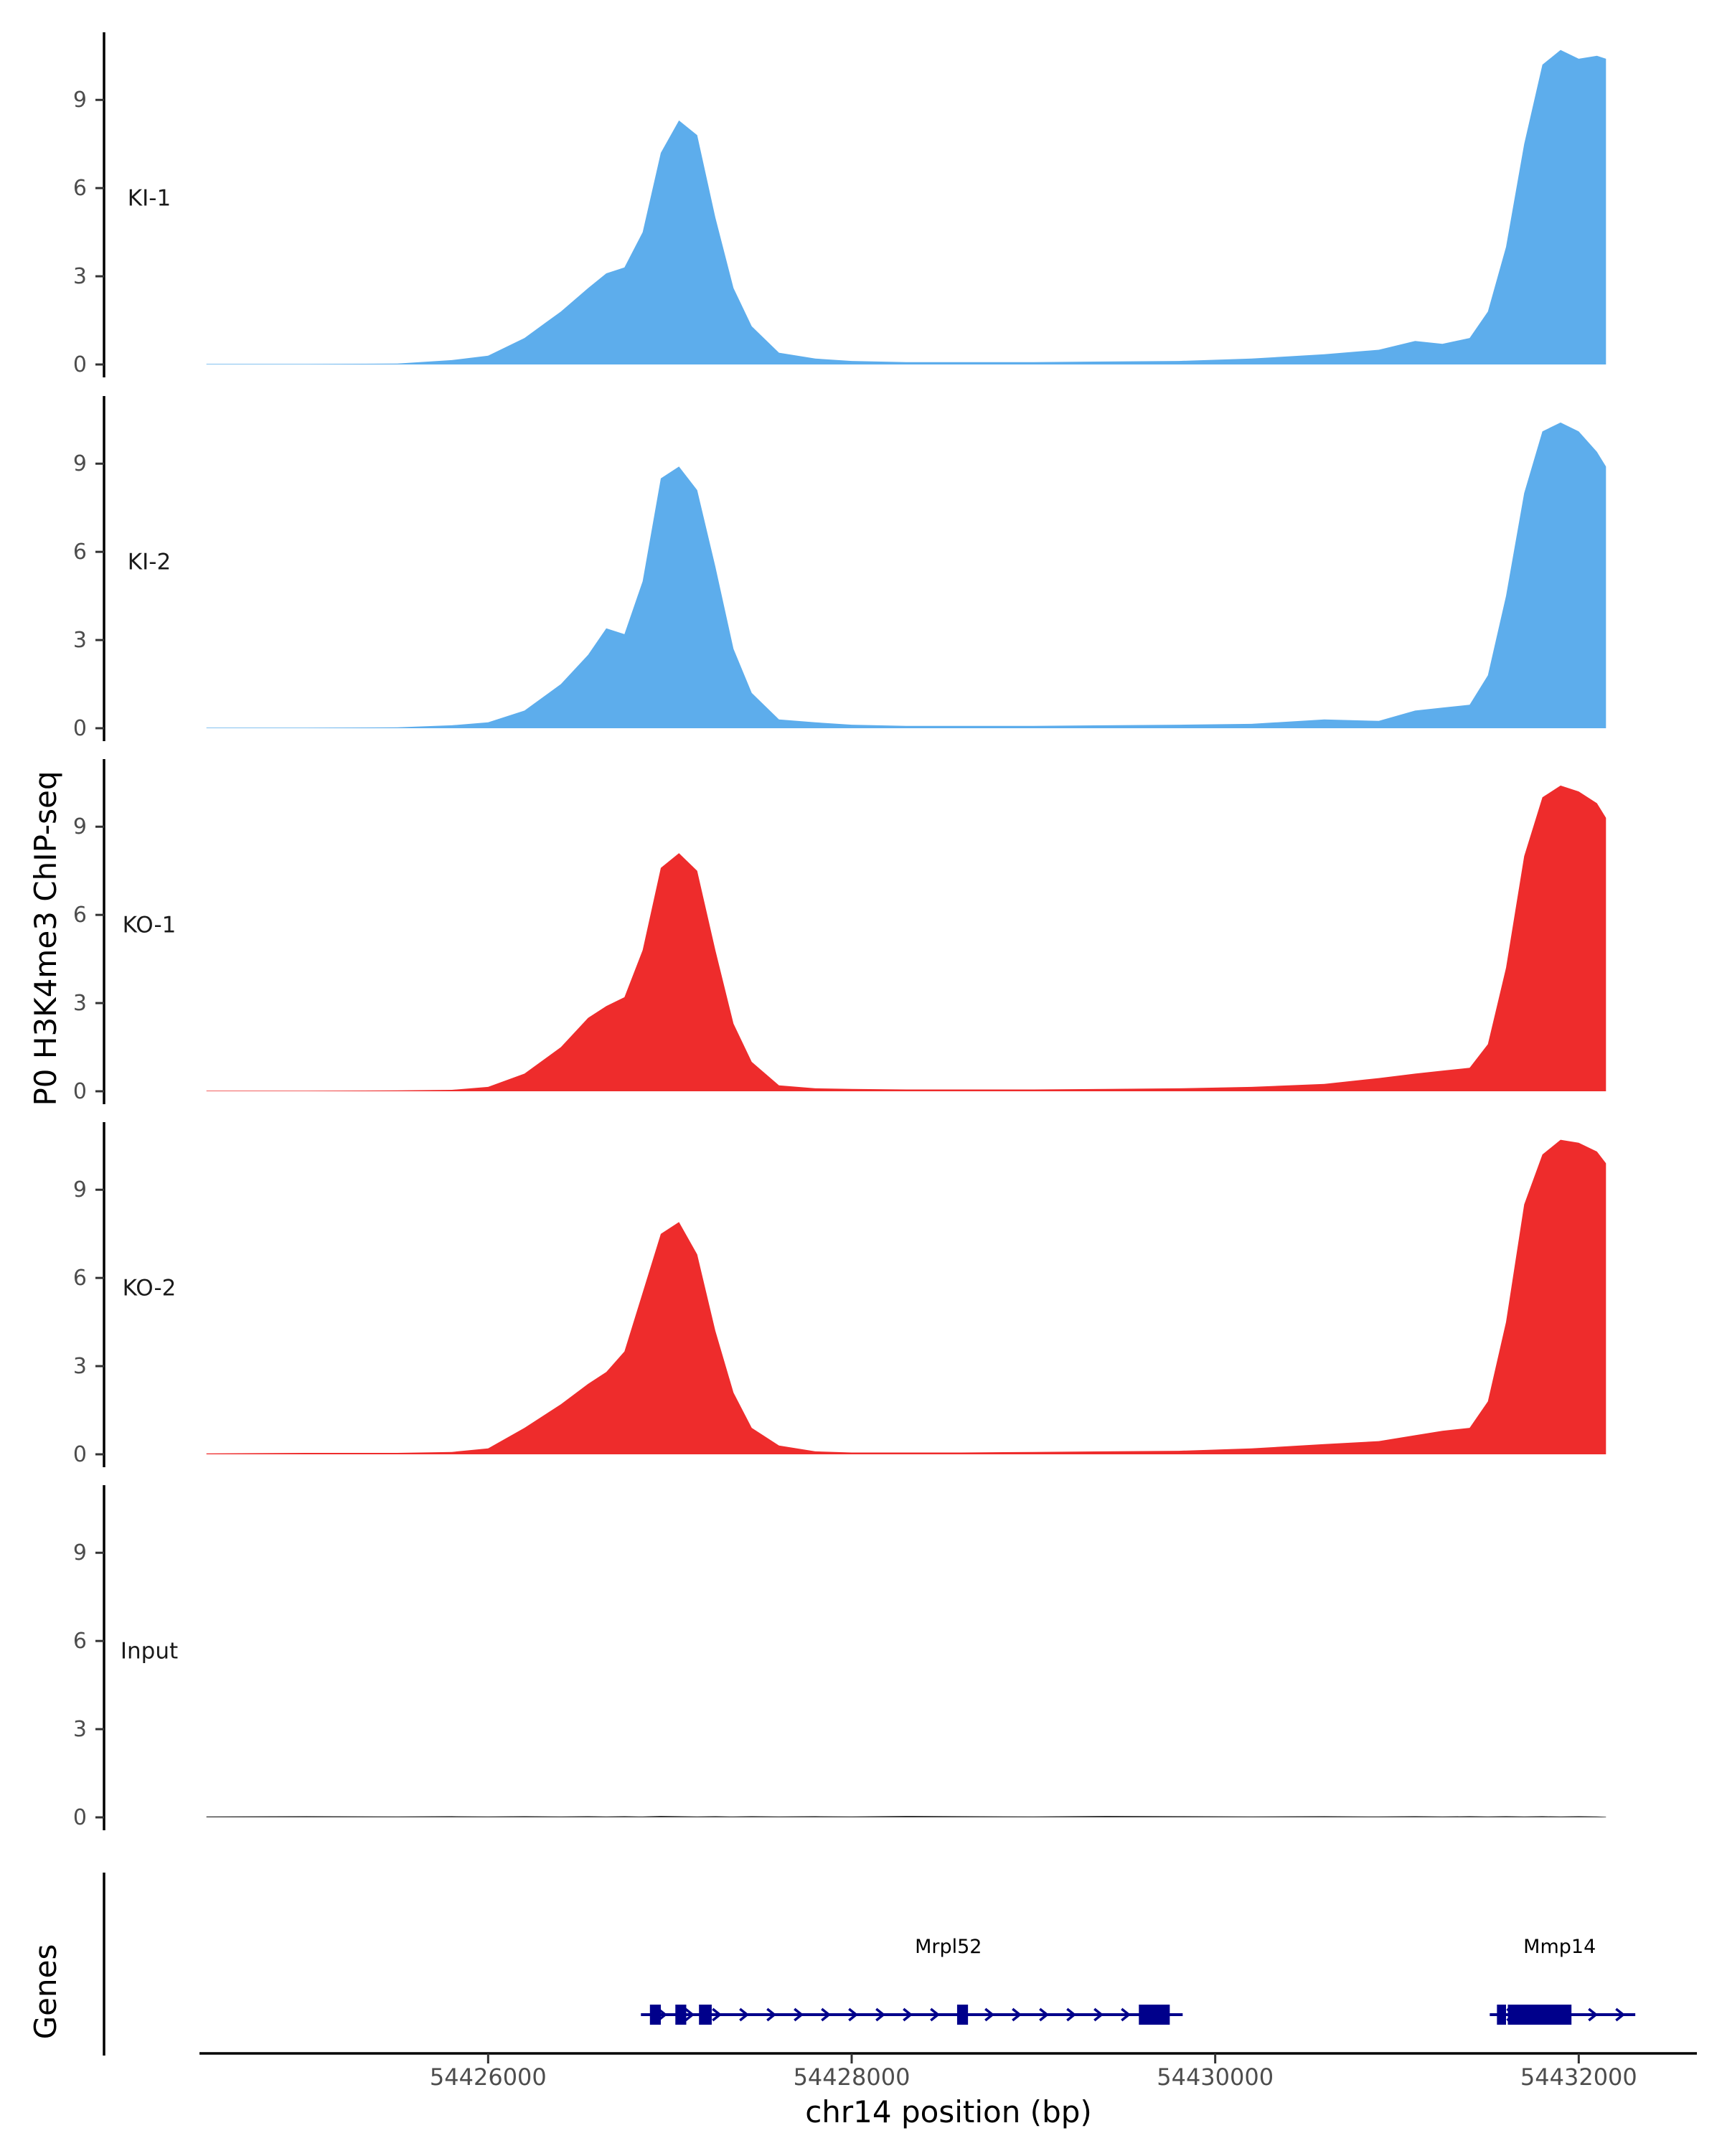 The width and height of the screenshot is (1722, 2156). I want to click on y-tick-label-ki-2: 6, so click(80, 552).